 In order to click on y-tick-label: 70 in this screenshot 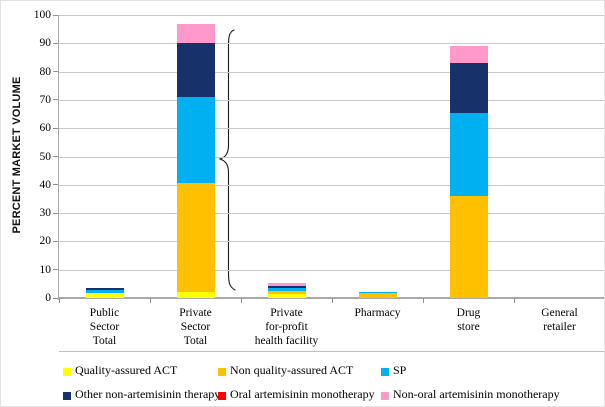, I will do `click(45, 99)`.